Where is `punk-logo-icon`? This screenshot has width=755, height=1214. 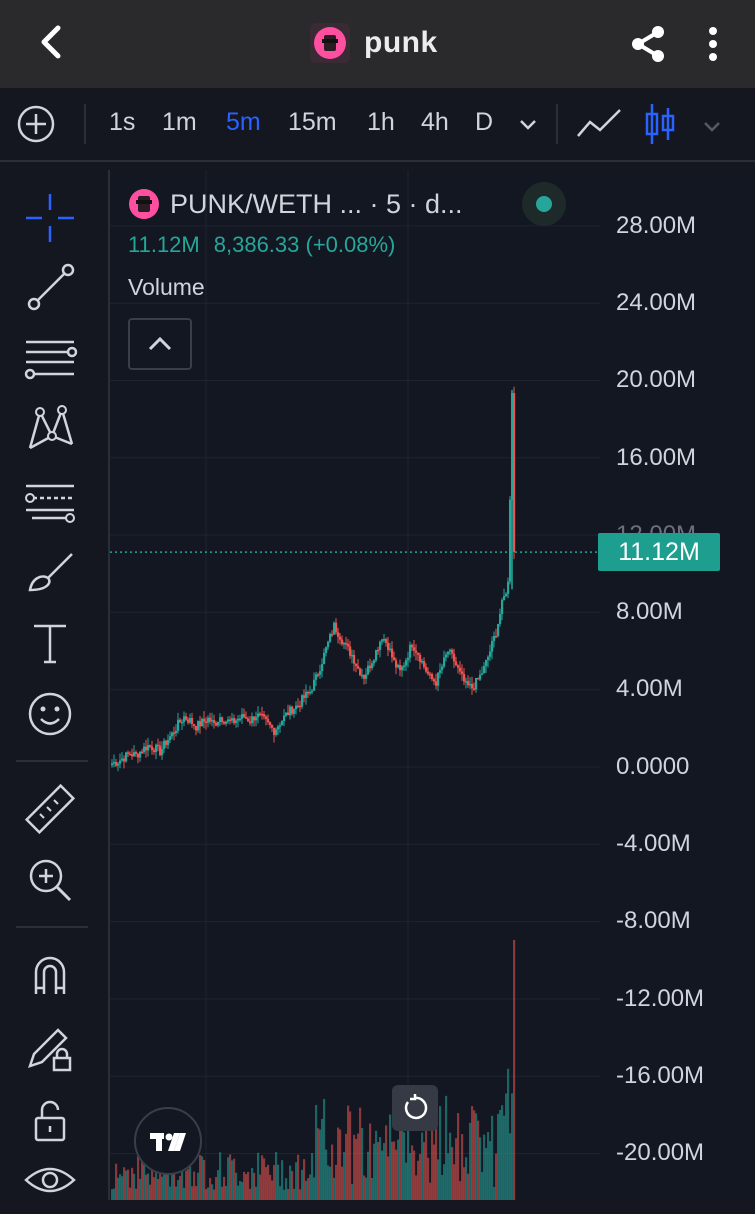
punk-logo-icon is located at coordinates (330, 43).